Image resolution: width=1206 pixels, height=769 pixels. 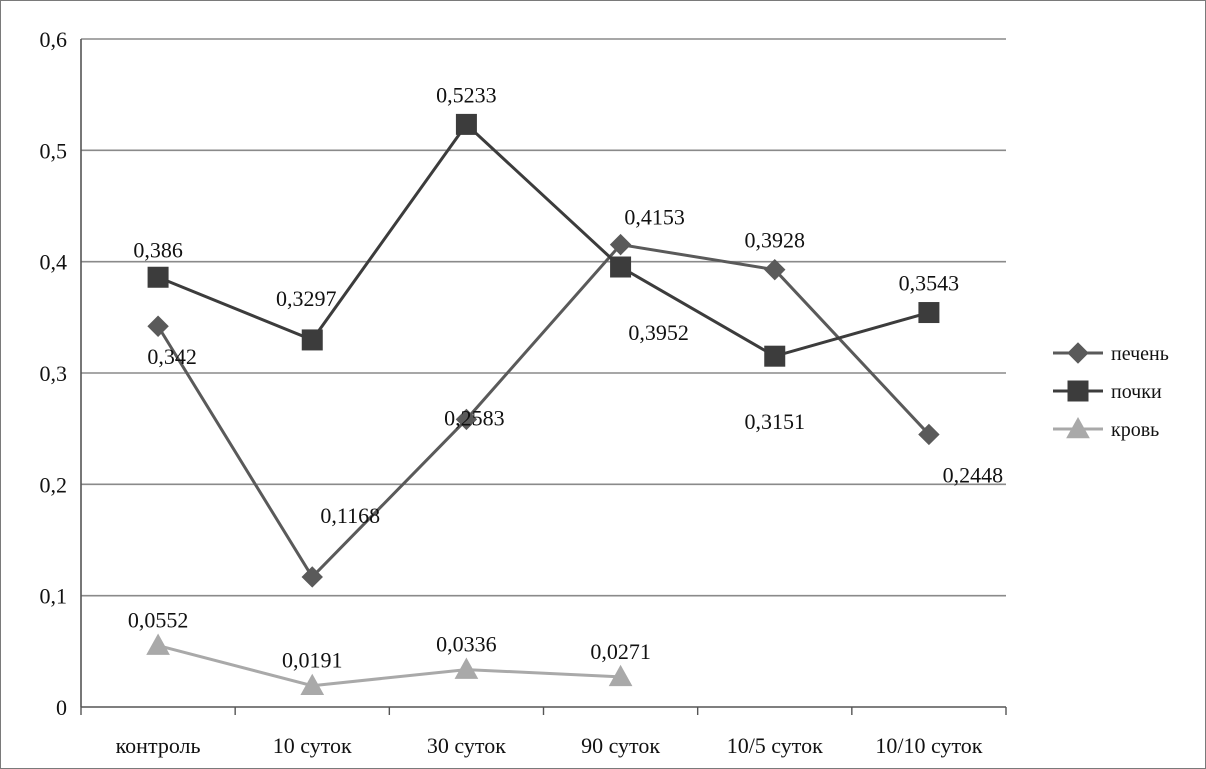 What do you see at coordinates (466, 745) in the screenshot?
I see `x-tick-label: 30 суток` at bounding box center [466, 745].